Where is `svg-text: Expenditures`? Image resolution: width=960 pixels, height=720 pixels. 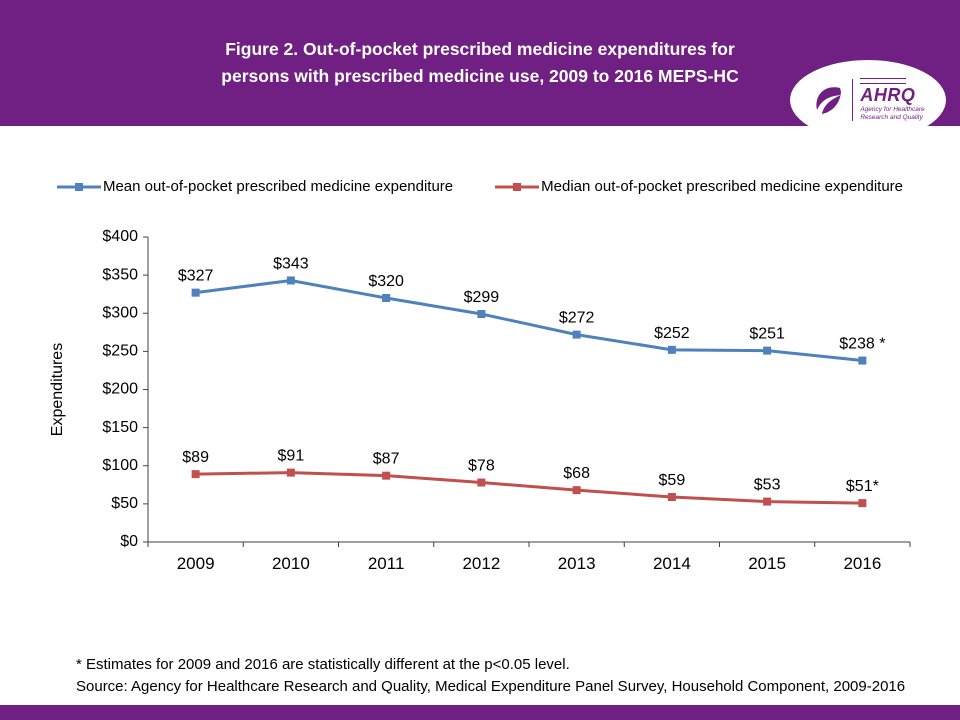 svg-text: Expenditures is located at coordinates (57, 389).